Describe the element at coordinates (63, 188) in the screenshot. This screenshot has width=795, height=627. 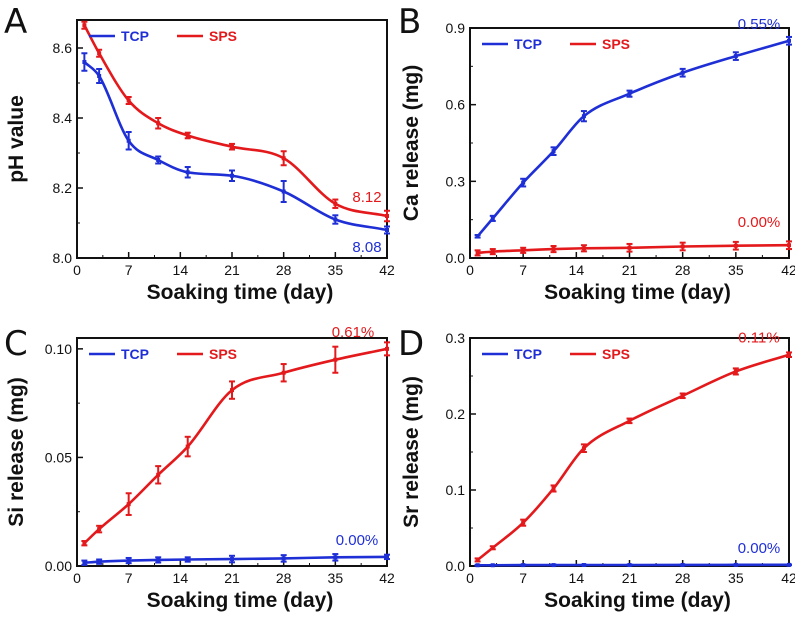
I see `y-tick-label: 8.2` at that location.